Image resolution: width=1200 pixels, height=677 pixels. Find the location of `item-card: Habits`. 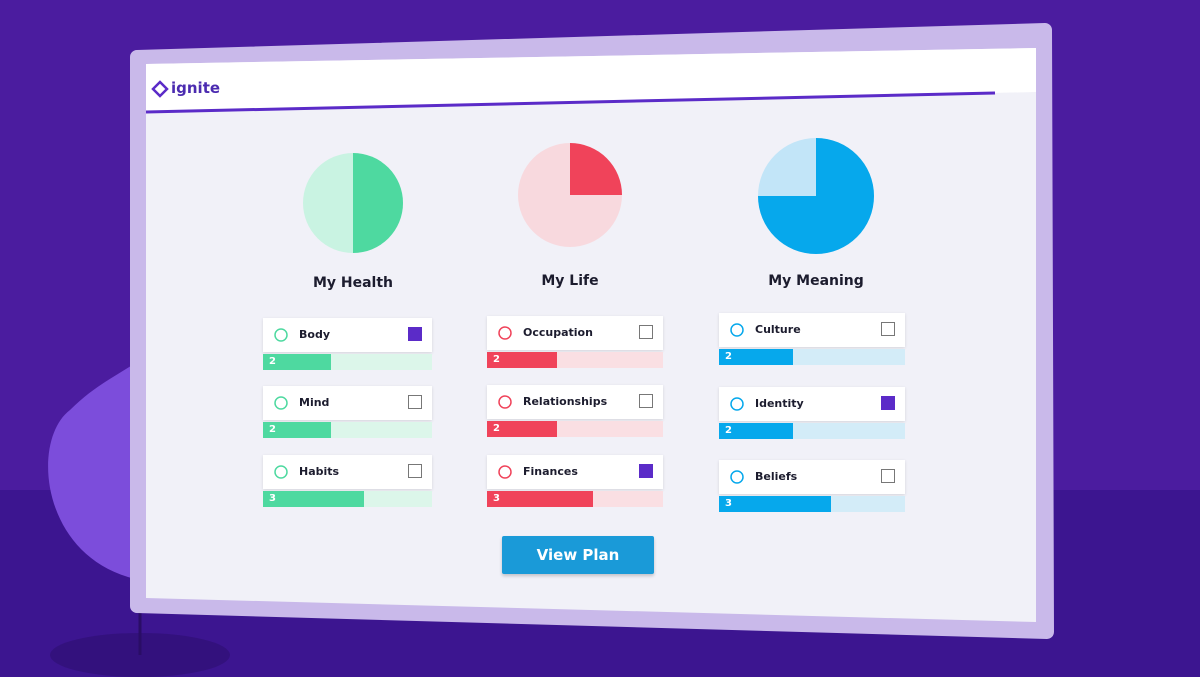

item-card: Habits is located at coordinates (347, 472).